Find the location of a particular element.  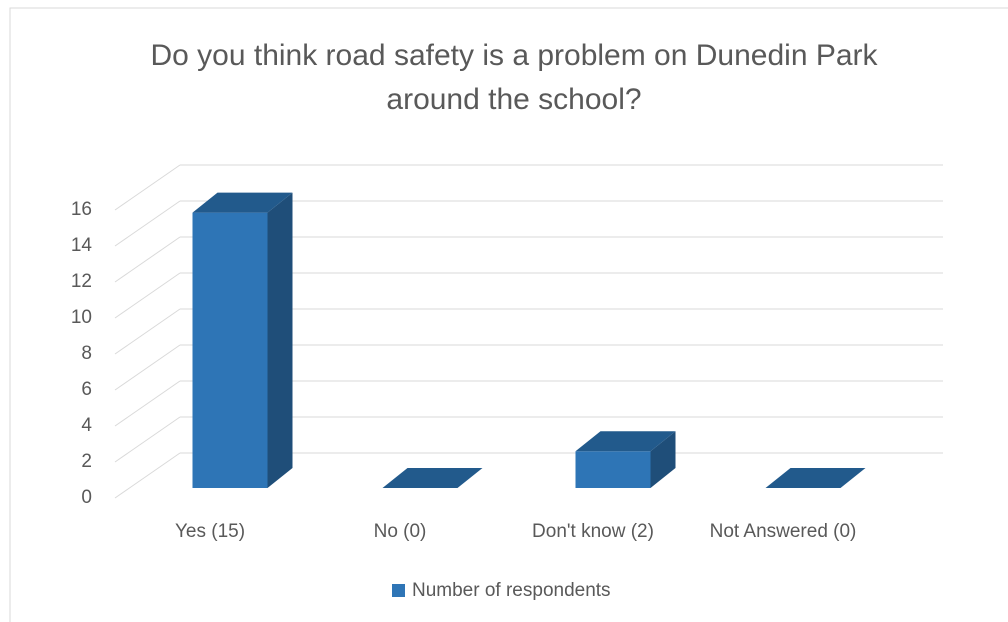

y-tick-label: 14 is located at coordinates (82, 245).